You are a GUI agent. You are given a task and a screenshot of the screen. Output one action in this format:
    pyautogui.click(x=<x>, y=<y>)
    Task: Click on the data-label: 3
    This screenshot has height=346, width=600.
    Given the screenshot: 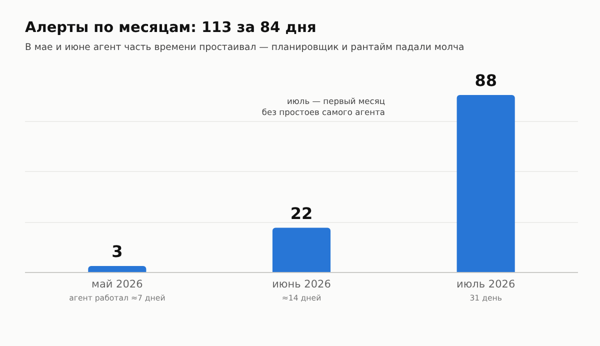 What is the action you would take?
    pyautogui.click(x=117, y=252)
    